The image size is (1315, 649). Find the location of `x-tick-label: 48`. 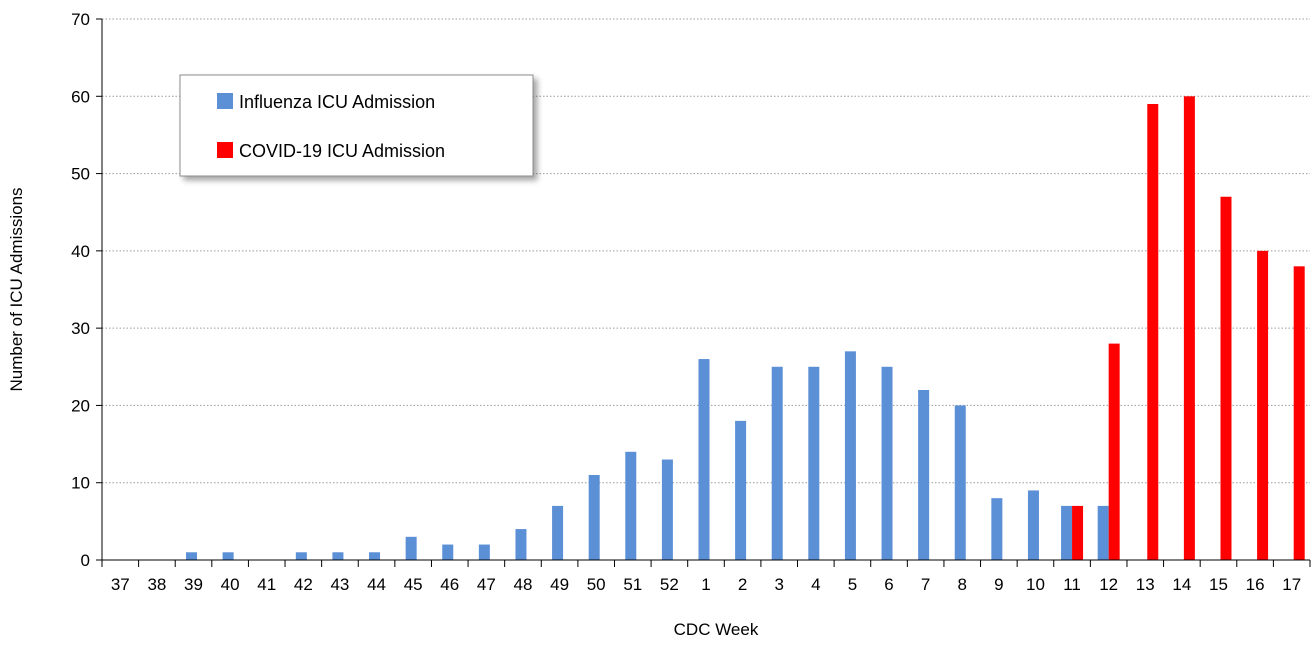

x-tick-label: 48 is located at coordinates (523, 584).